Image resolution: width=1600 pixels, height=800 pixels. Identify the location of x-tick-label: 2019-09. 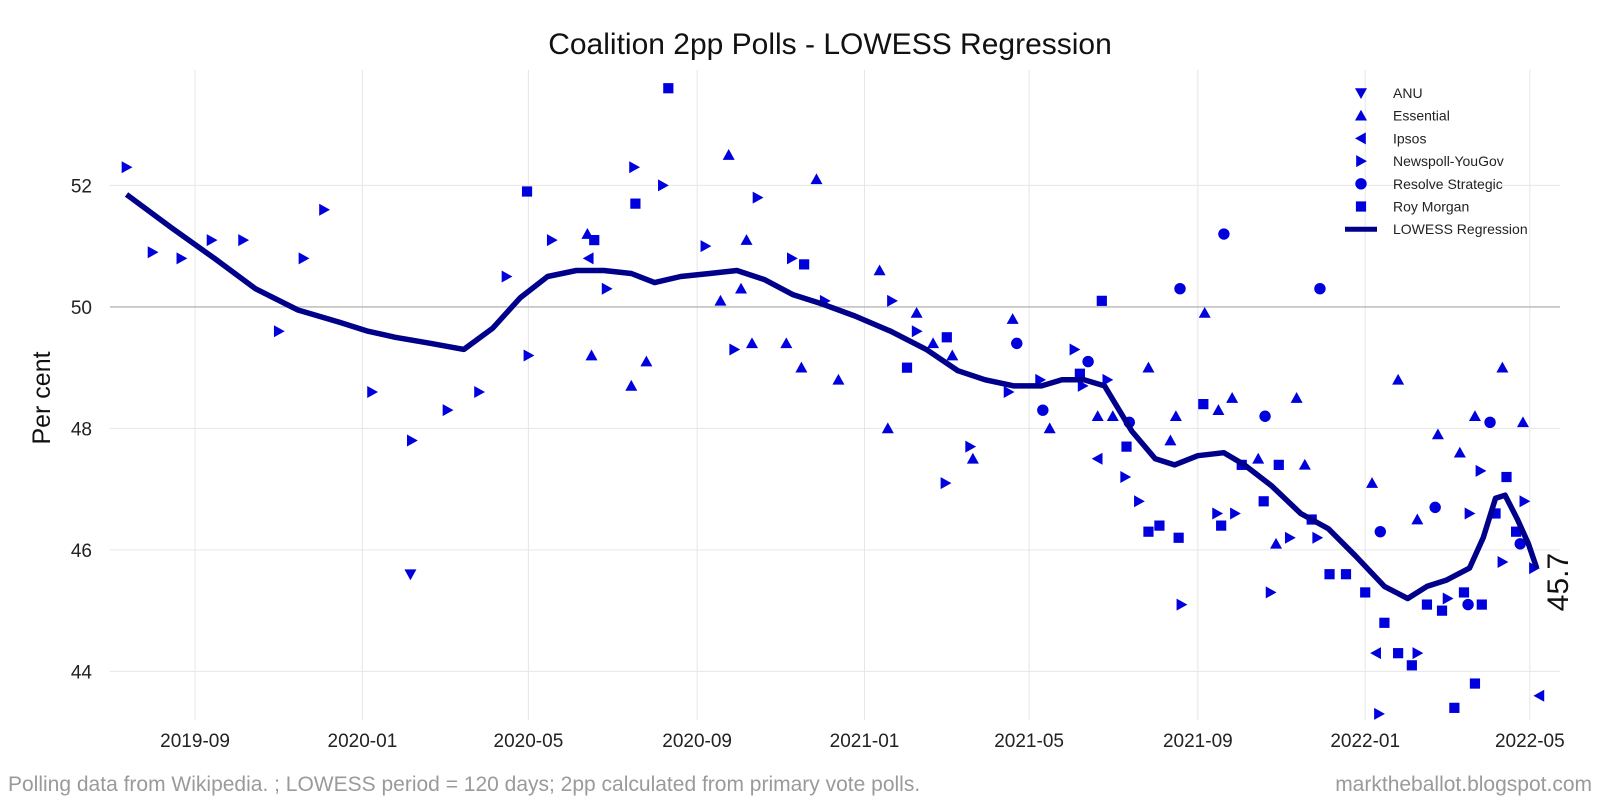
(195, 741).